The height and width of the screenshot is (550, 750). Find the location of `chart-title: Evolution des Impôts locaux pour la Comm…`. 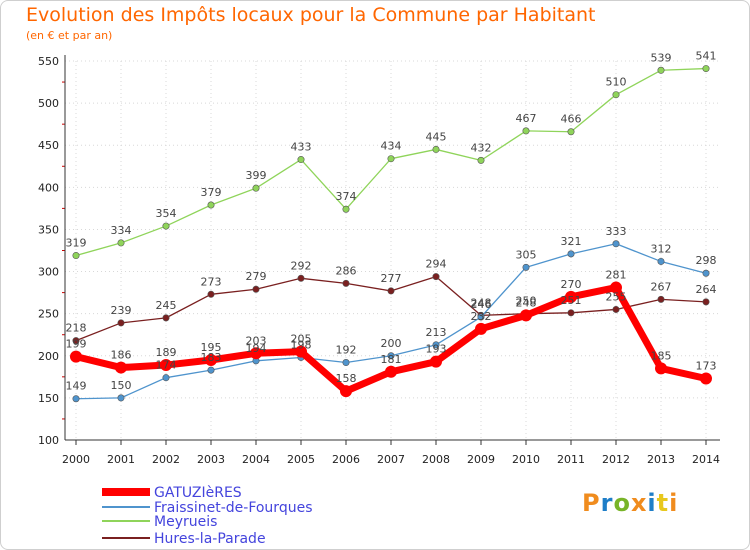

chart-title: Evolution des Impôts locaux pour la Comm… is located at coordinates (311, 15).